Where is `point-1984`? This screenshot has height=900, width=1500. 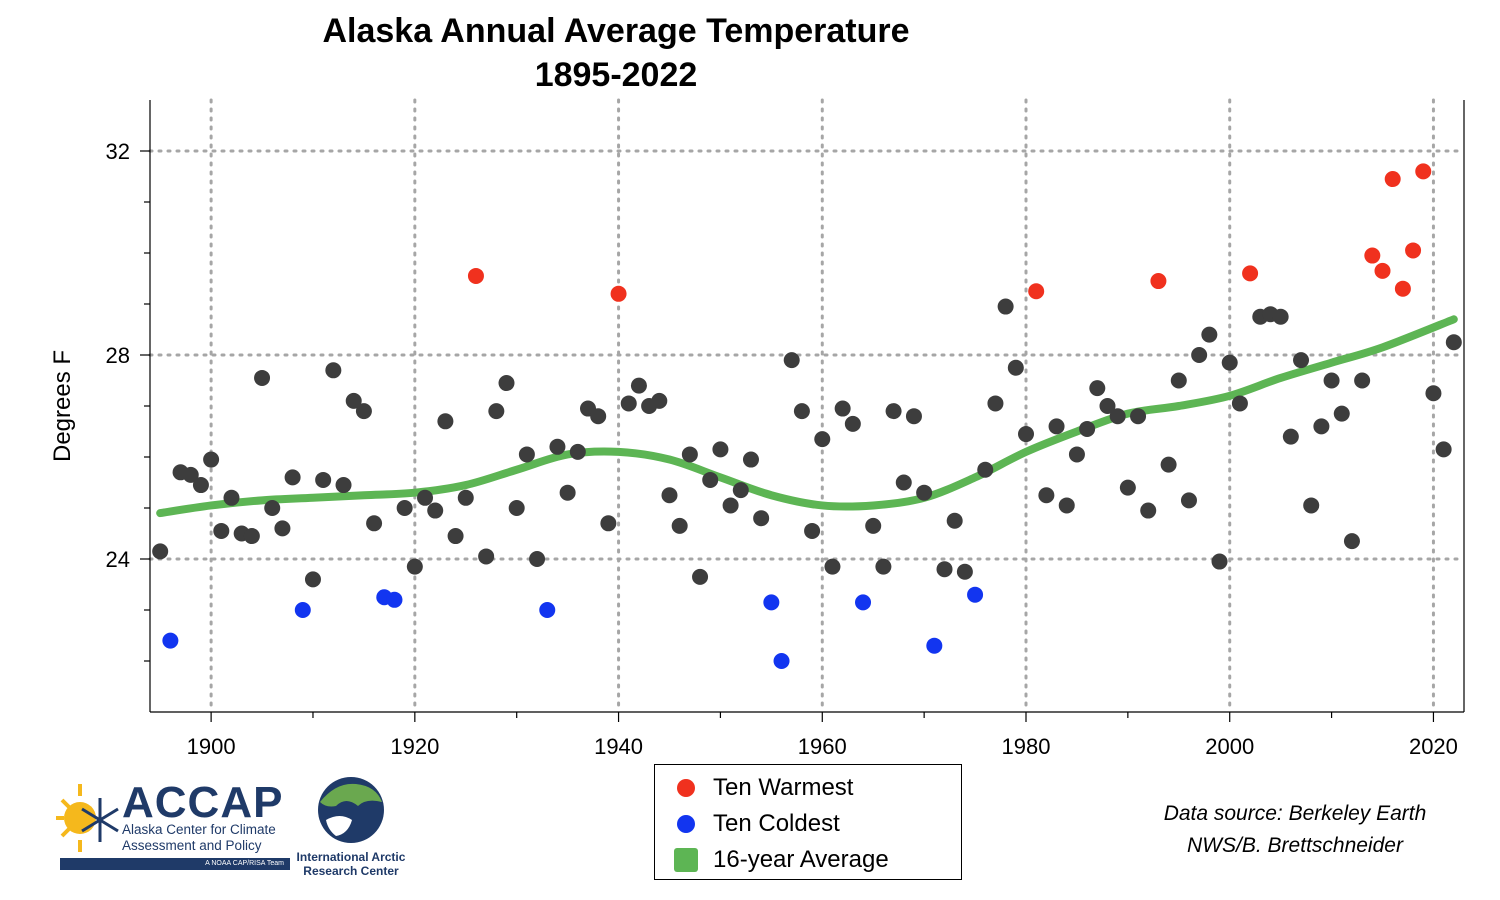
point-1984 is located at coordinates (1066, 505).